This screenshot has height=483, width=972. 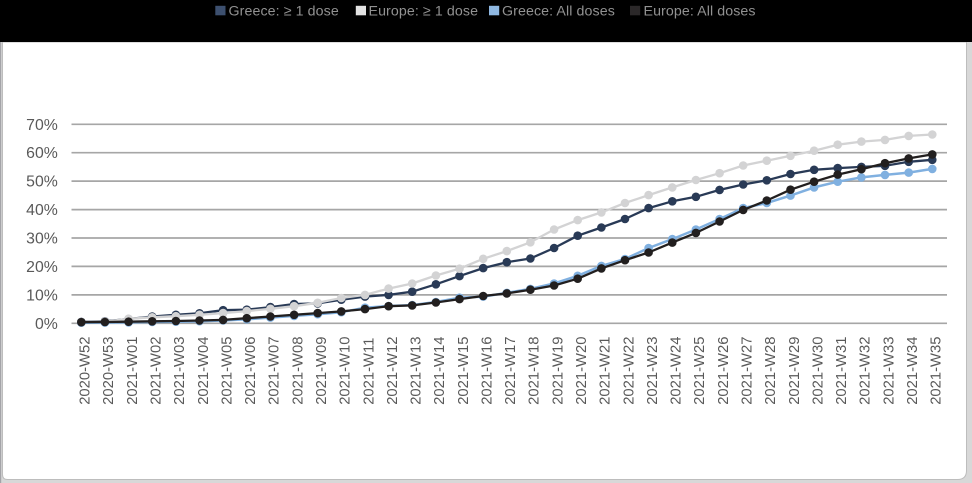 I want to click on svg-text: 2021-W02, so click(x=157, y=371).